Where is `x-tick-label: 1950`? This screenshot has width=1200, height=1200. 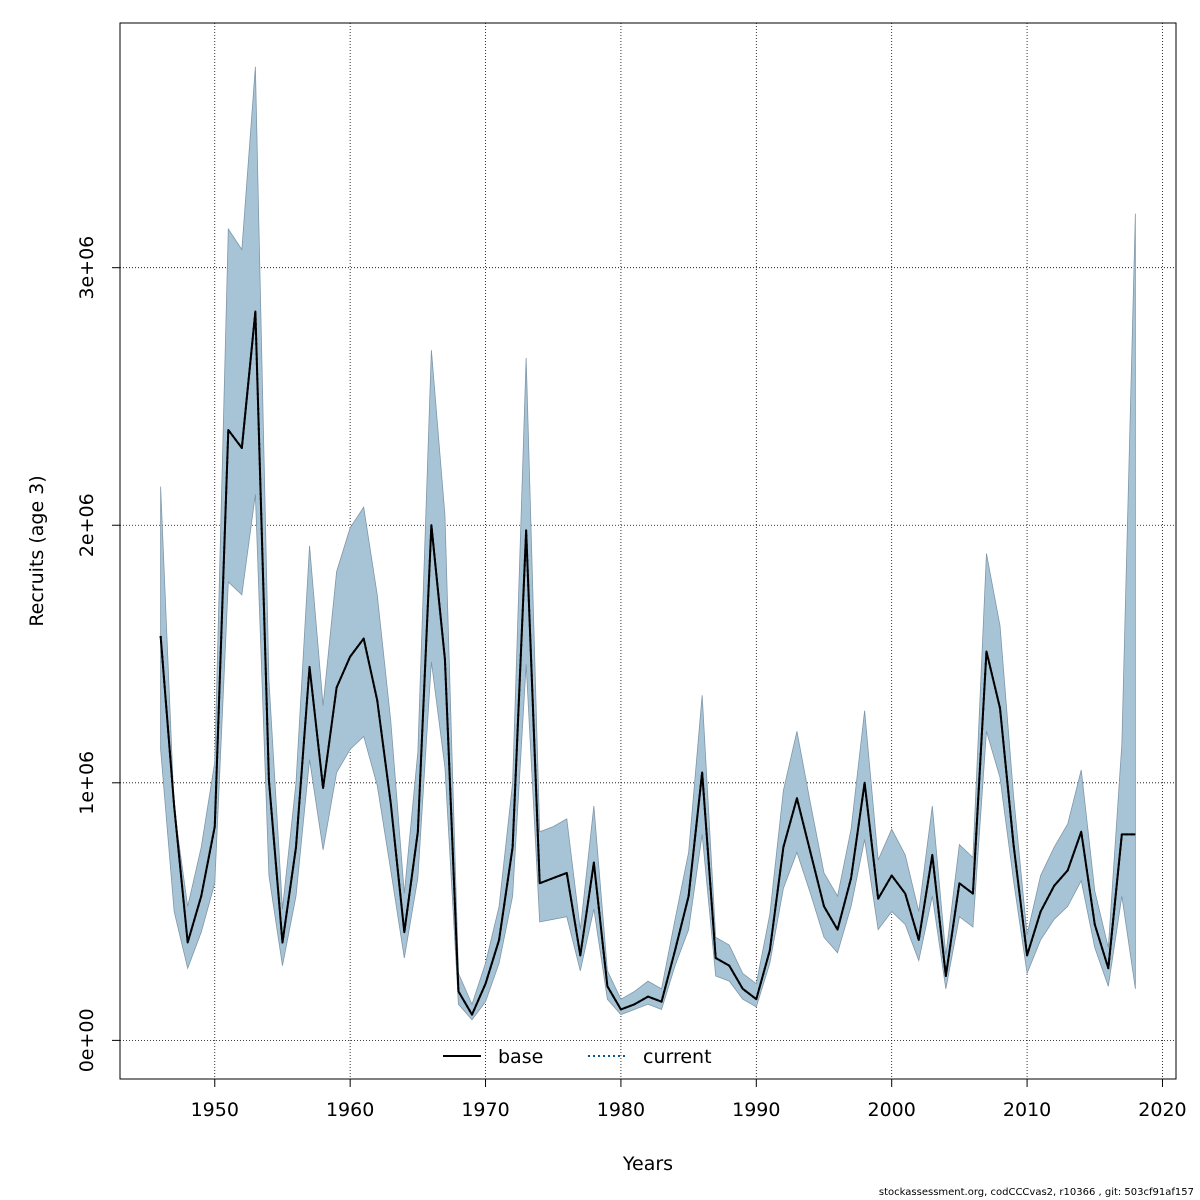 x-tick-label: 1950 is located at coordinates (215, 1110).